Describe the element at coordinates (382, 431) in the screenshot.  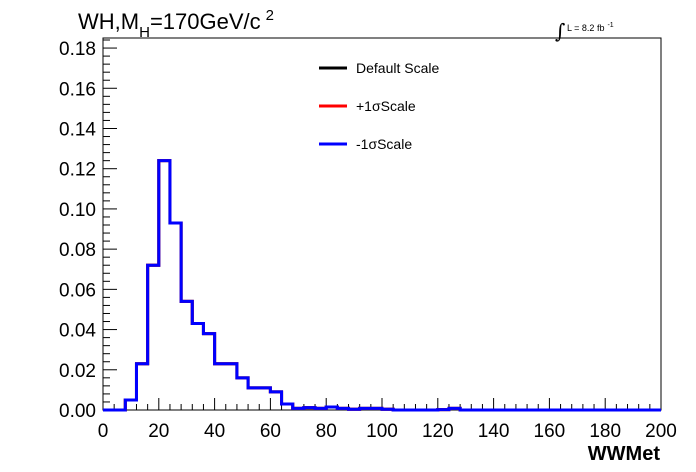
I see `x-tick-label: 100` at that location.